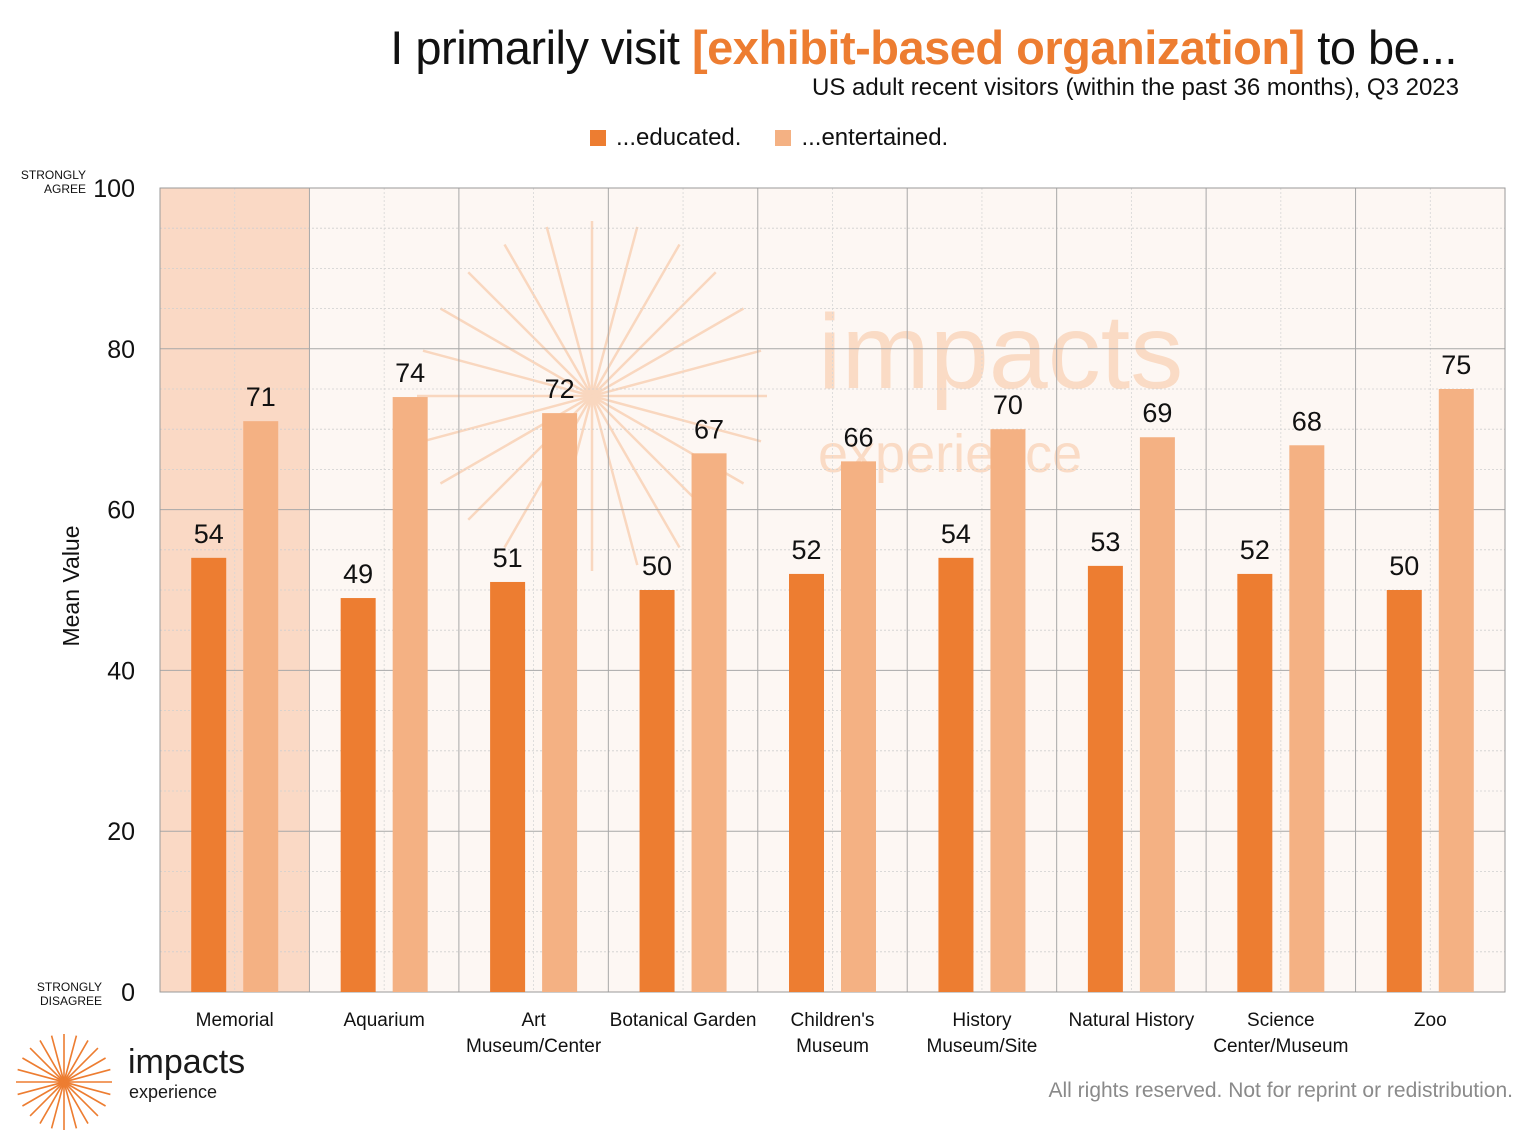  What do you see at coordinates (53, 175) in the screenshot?
I see `scale-label-top: STRONGLY` at bounding box center [53, 175].